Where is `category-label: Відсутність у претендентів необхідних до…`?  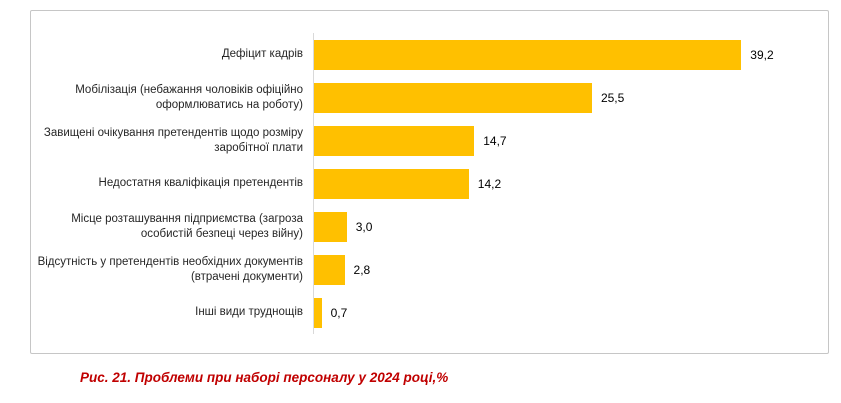
category-label: Відсутність у претендентів необхідних до… is located at coordinates (170, 269).